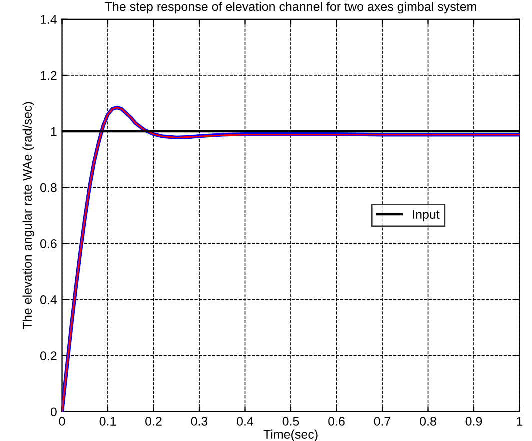  I want to click on x-tick-label: 0.9, so click(474, 421).